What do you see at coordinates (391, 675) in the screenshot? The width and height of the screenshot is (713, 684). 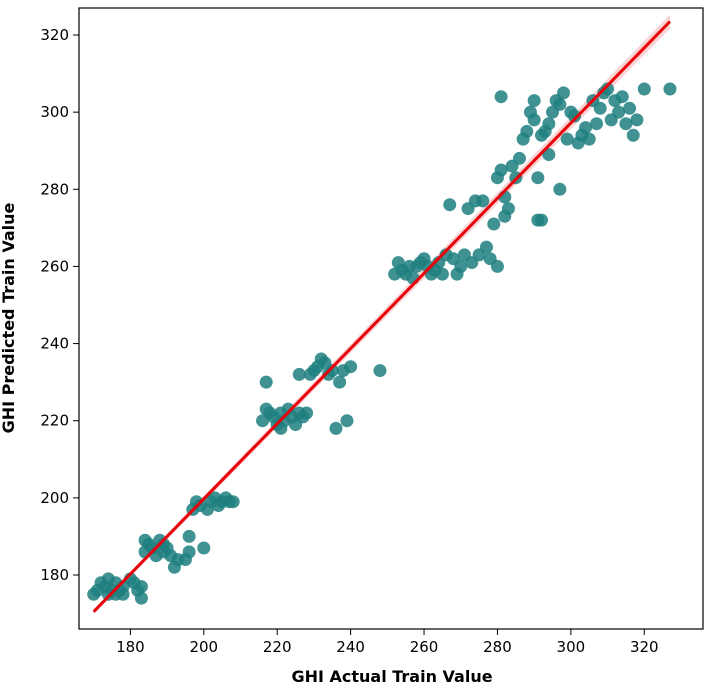 I see `x-axis-label: GHI Actual Train Value` at bounding box center [391, 675].